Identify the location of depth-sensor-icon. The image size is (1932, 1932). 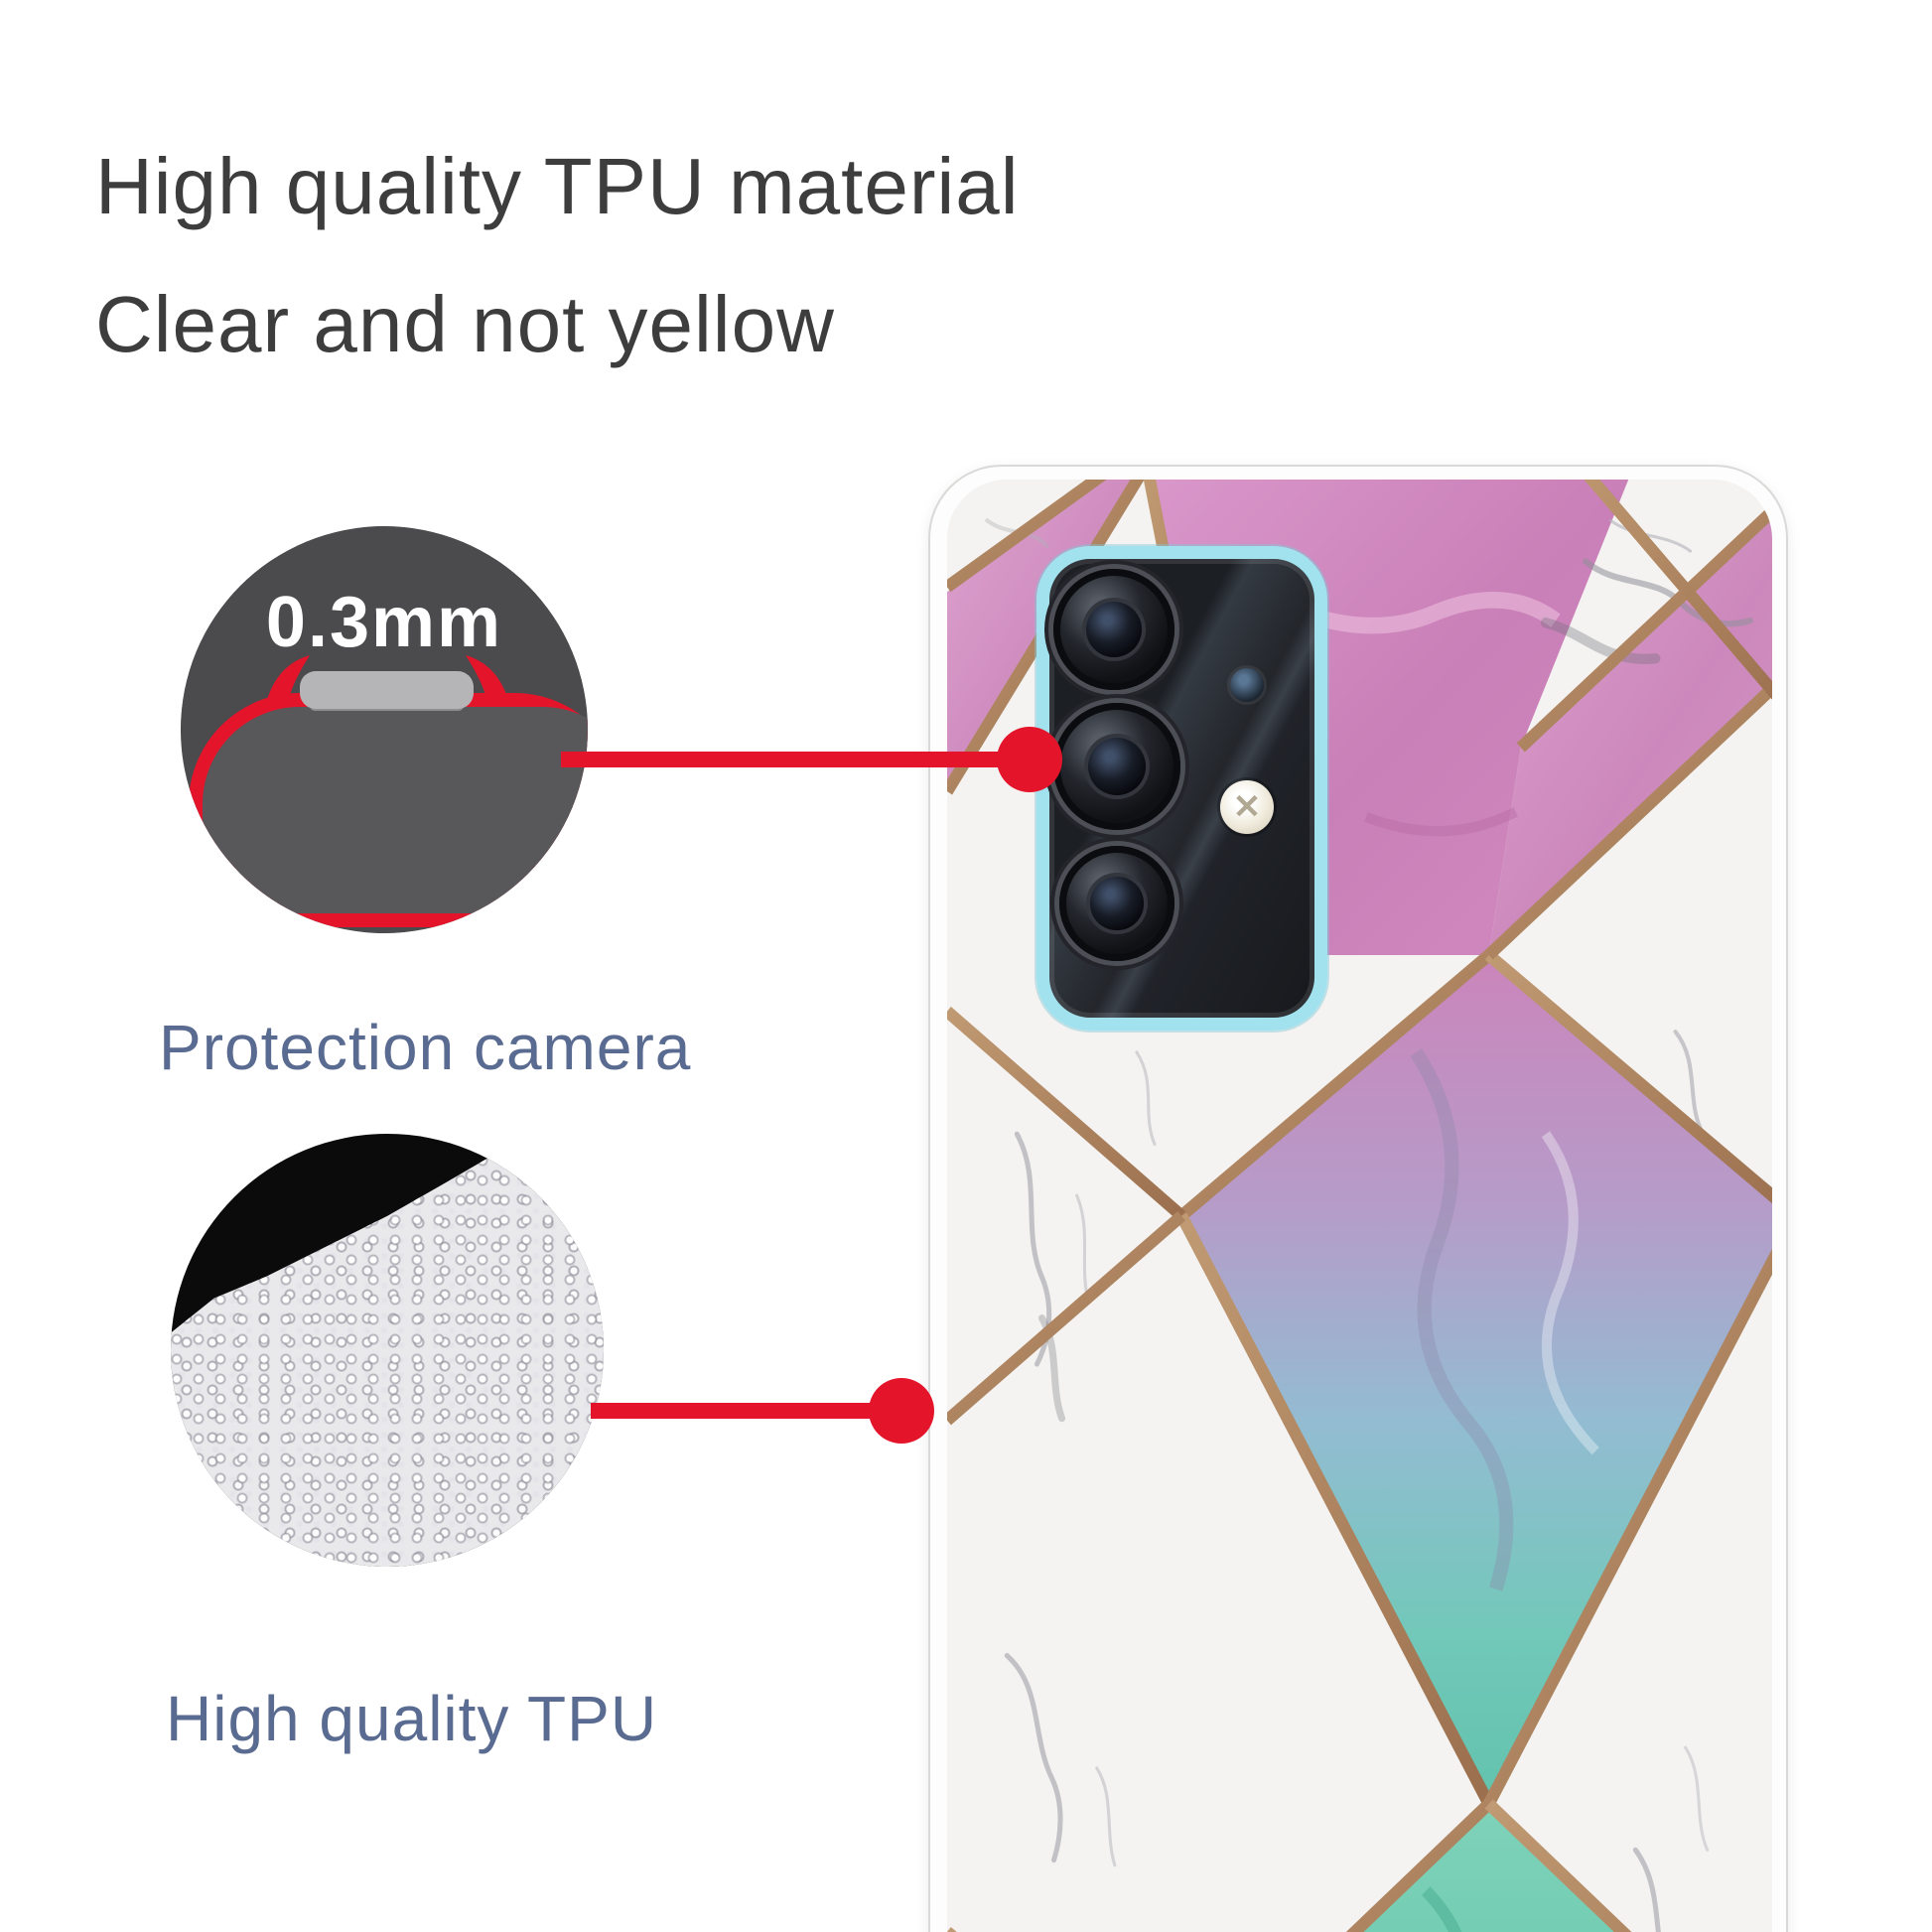
(1247, 685).